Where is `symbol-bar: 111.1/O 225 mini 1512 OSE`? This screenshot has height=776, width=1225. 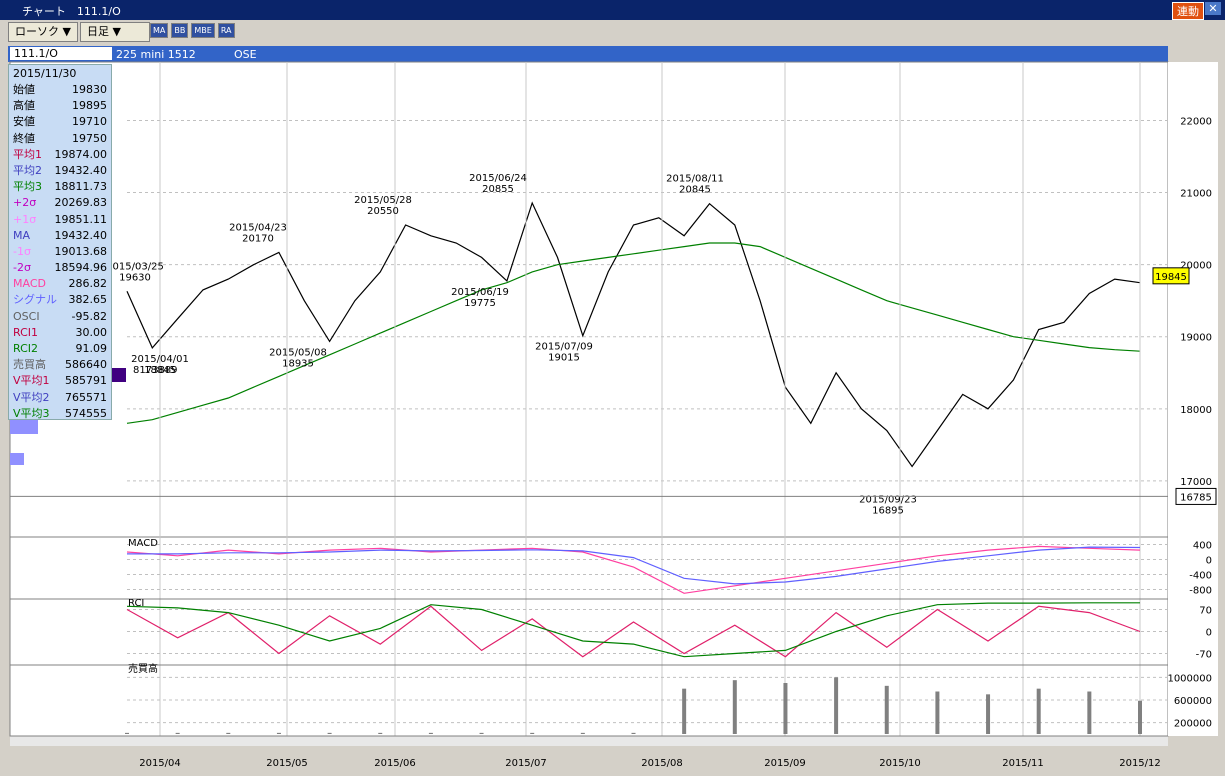
symbol-bar: 111.1/O 225 mini 1512 OSE is located at coordinates (588, 54).